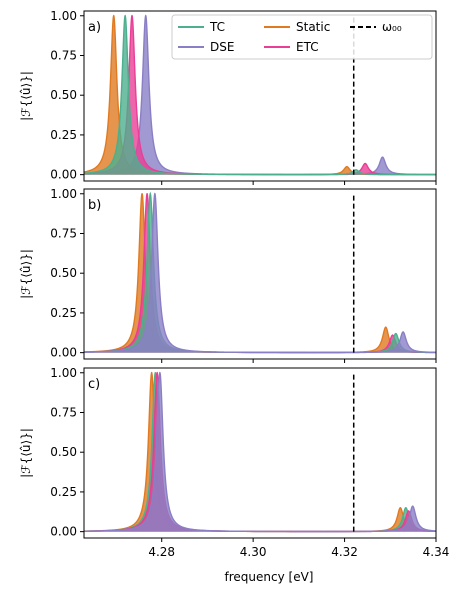 This screenshot has width=464, height=596. I want to click on x-tick-label: 4.34, so click(436, 552).